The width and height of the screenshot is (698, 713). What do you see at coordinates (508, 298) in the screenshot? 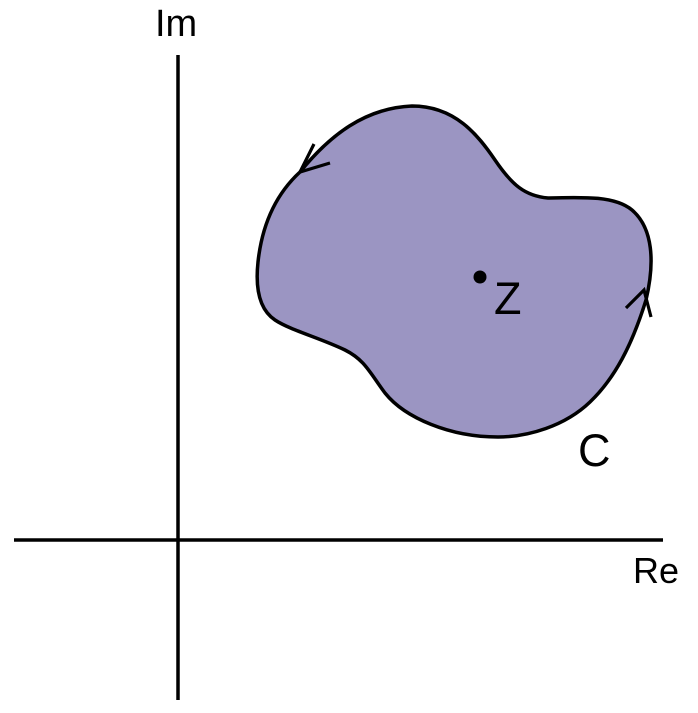
I see `point-z-label: Z` at bounding box center [508, 298].